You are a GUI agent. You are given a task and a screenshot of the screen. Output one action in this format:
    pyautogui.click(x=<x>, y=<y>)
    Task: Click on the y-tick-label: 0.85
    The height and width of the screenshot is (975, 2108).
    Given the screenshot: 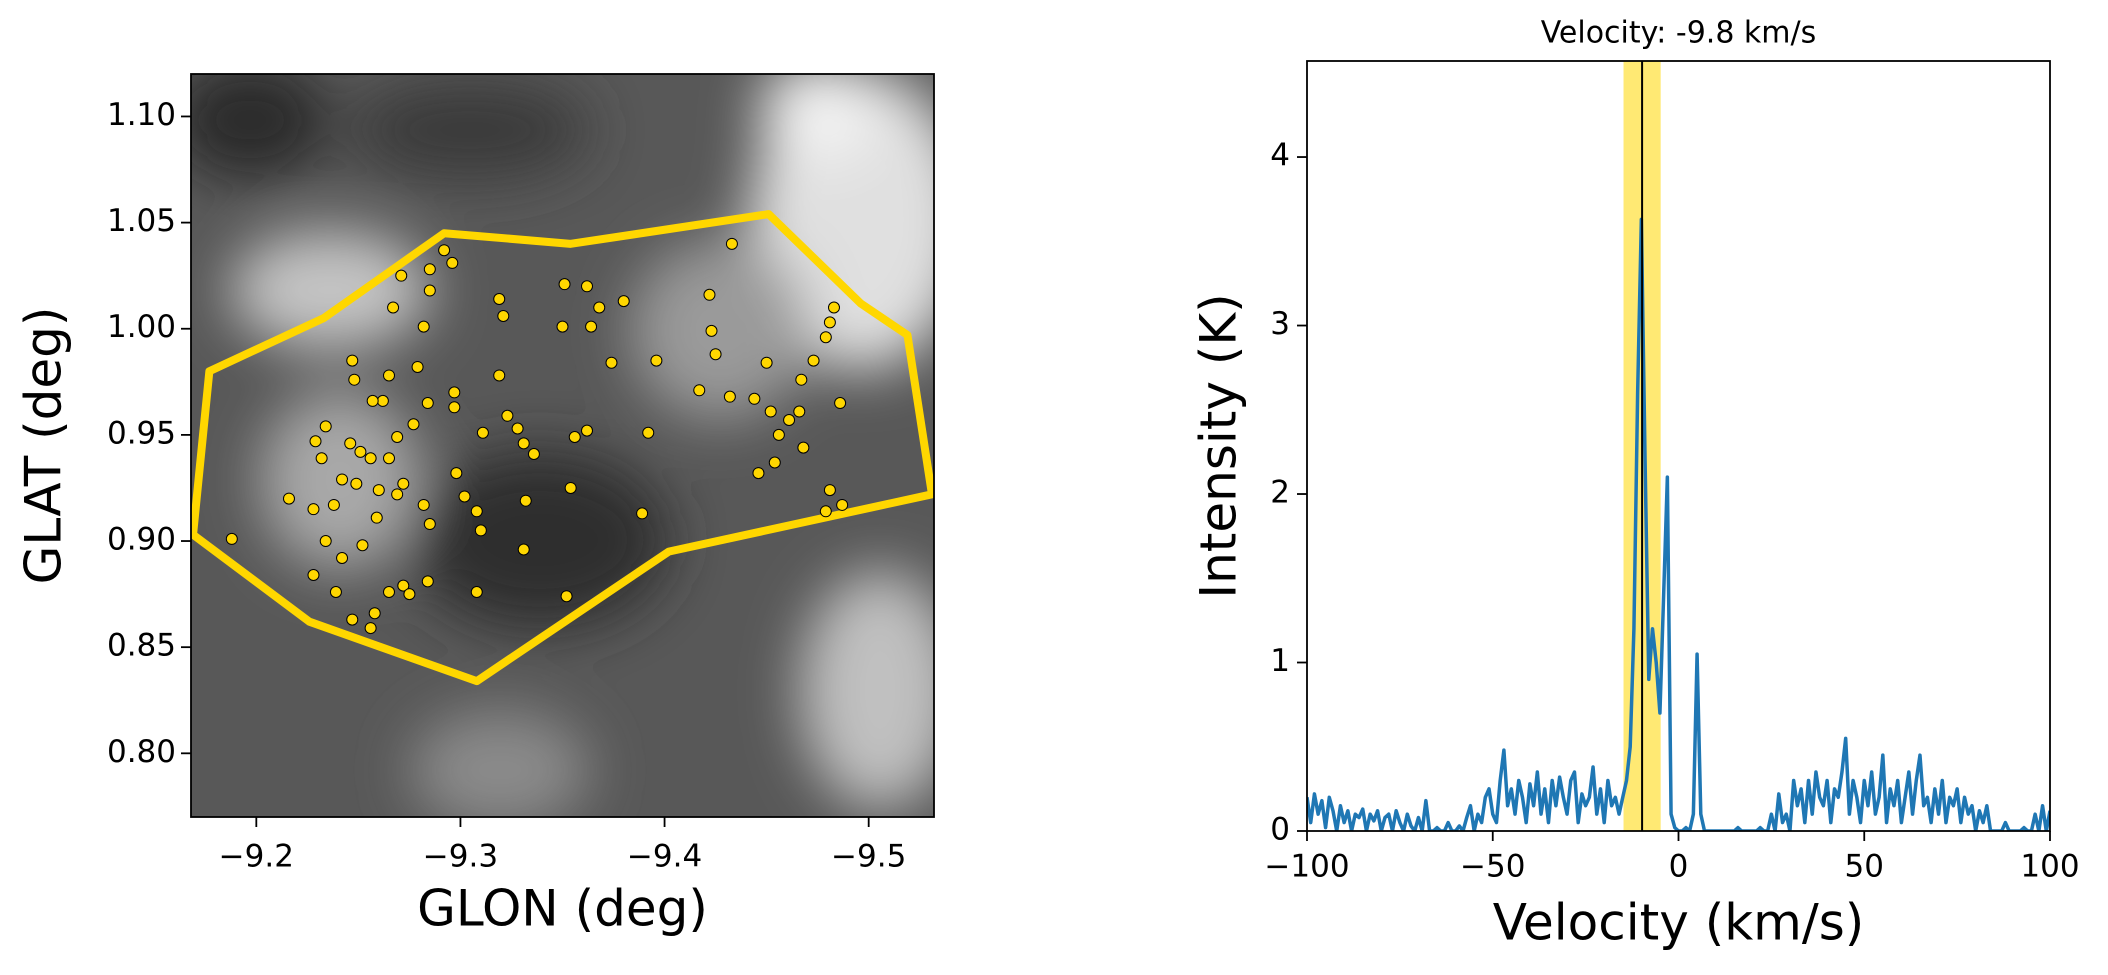 What is the action you would take?
    pyautogui.click(x=141, y=646)
    